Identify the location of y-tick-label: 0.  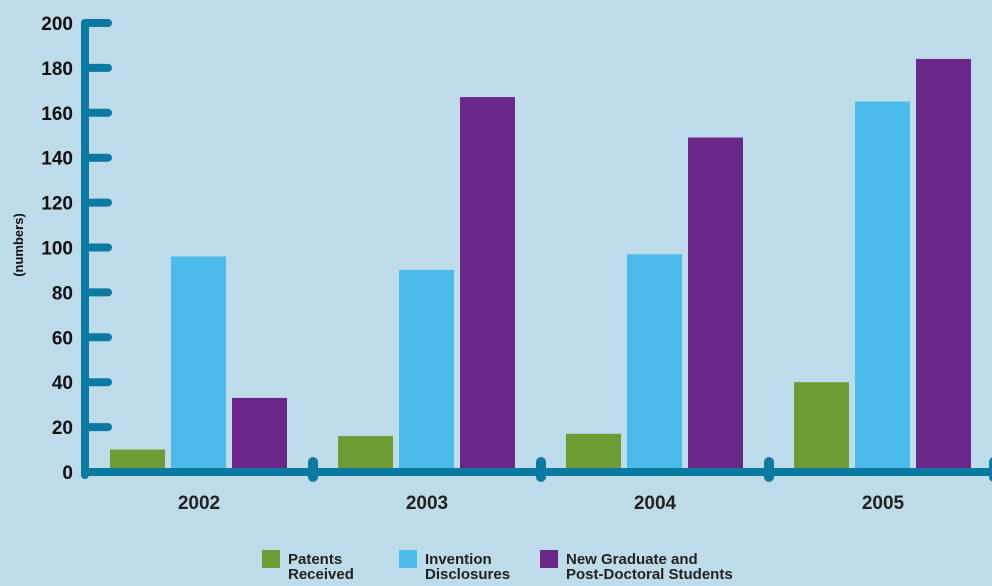
(67, 473).